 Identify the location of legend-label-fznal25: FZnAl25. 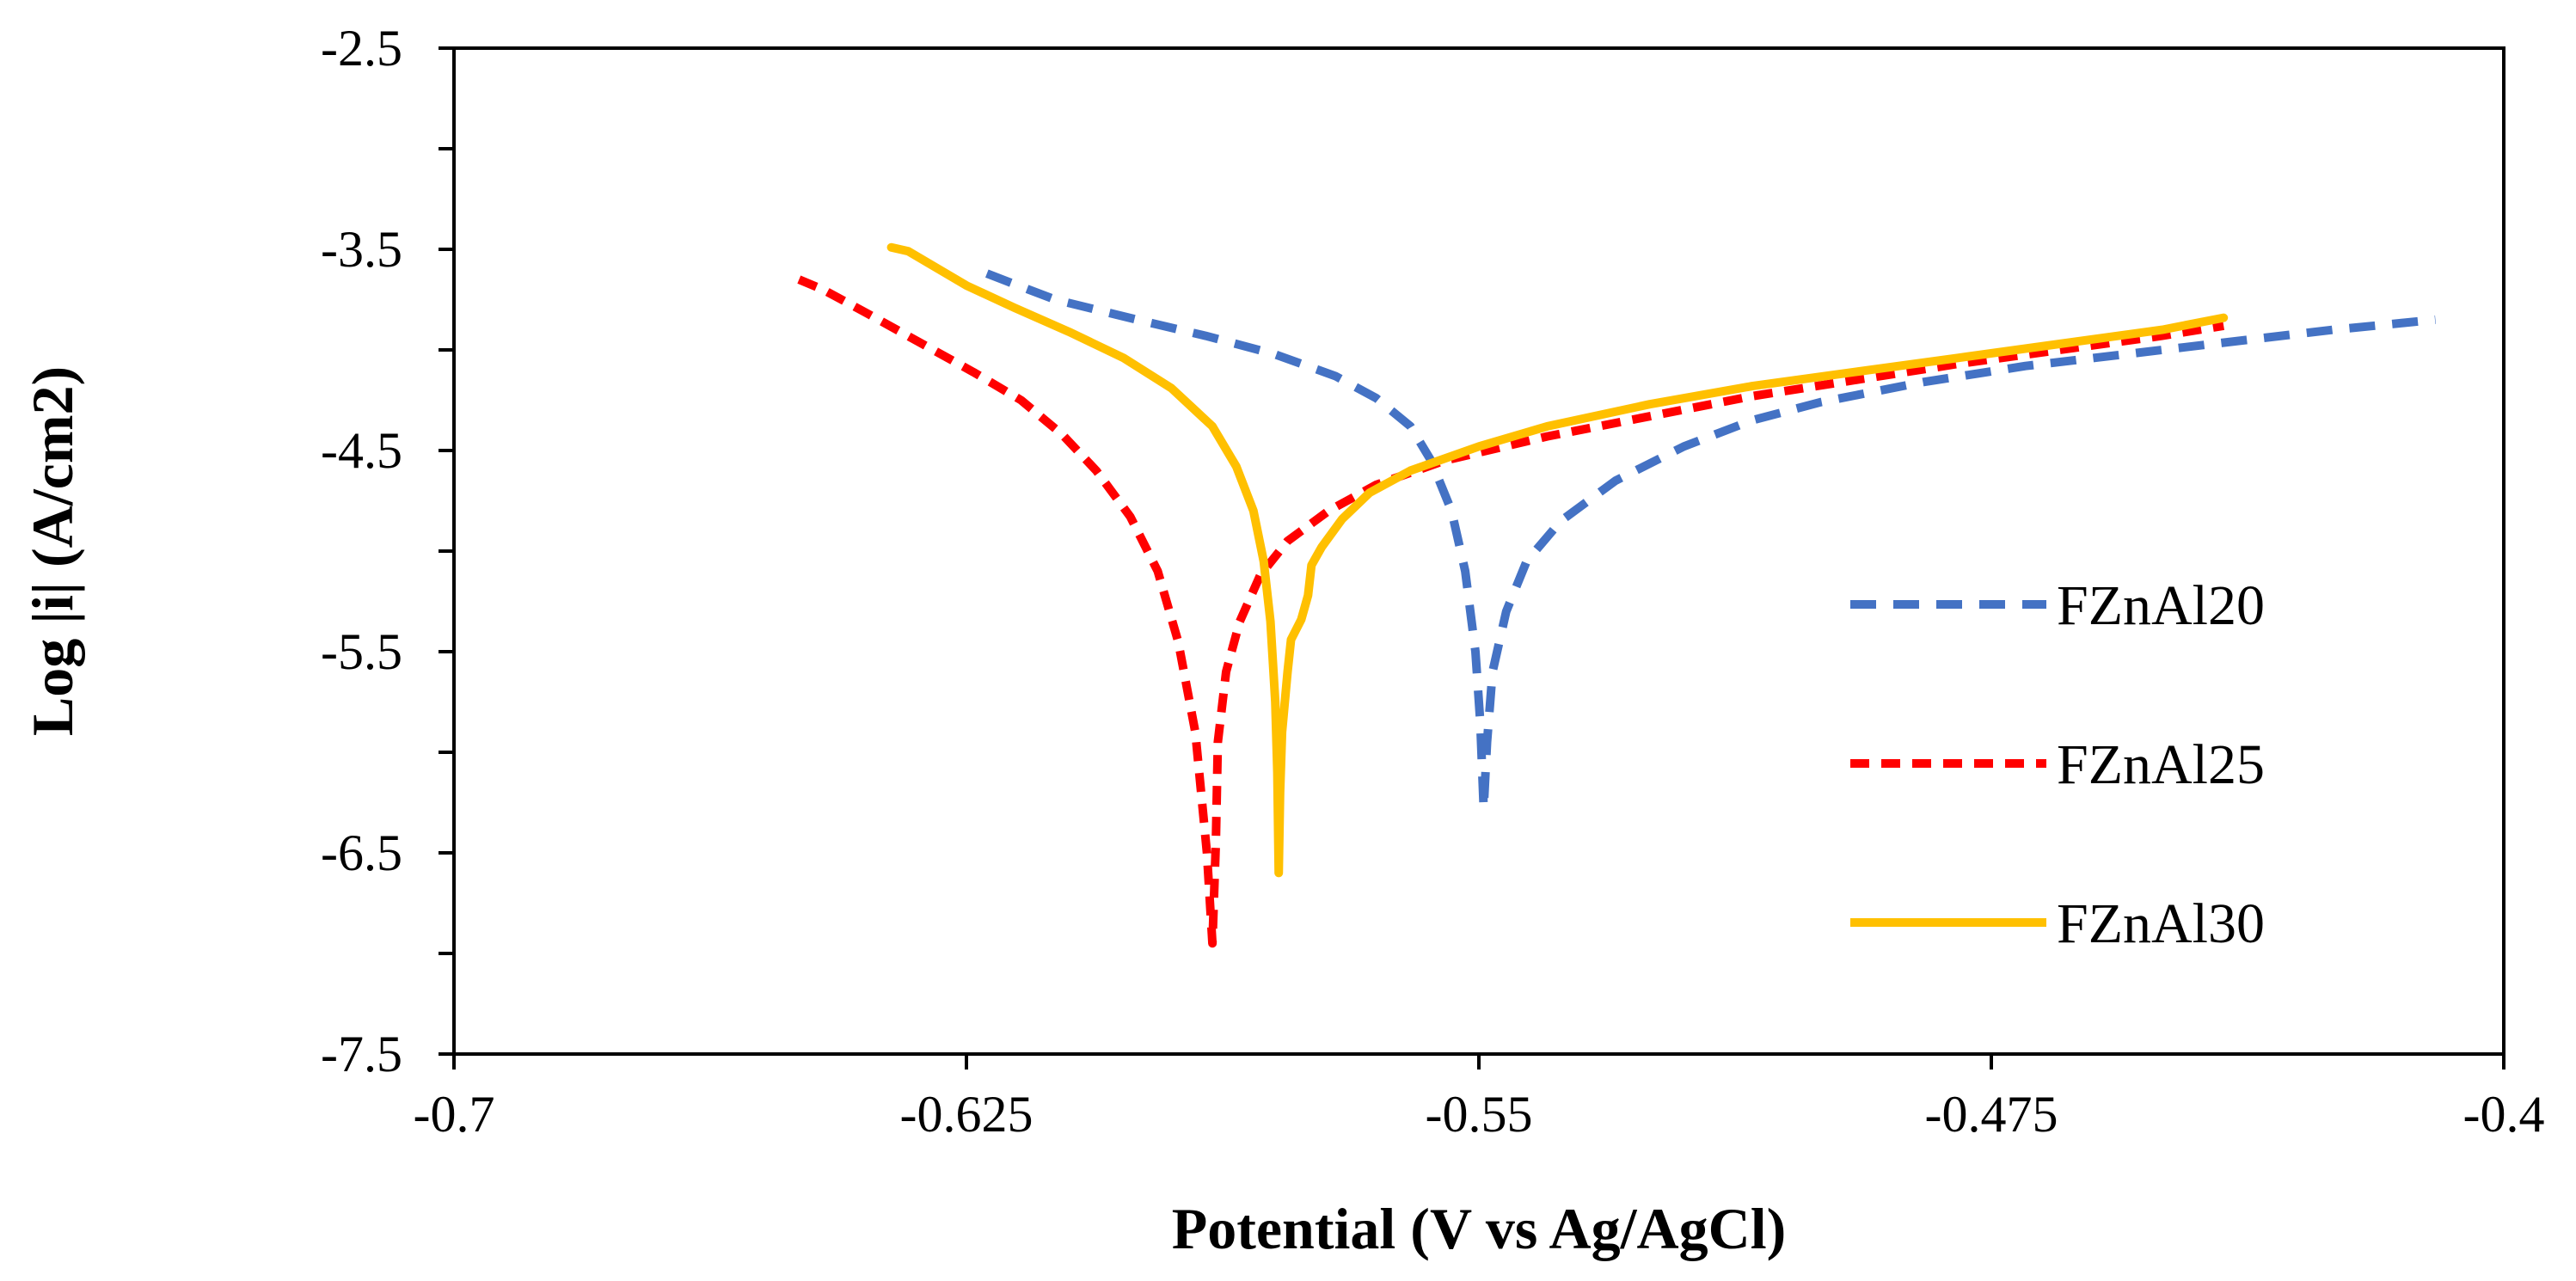
(2161, 764).